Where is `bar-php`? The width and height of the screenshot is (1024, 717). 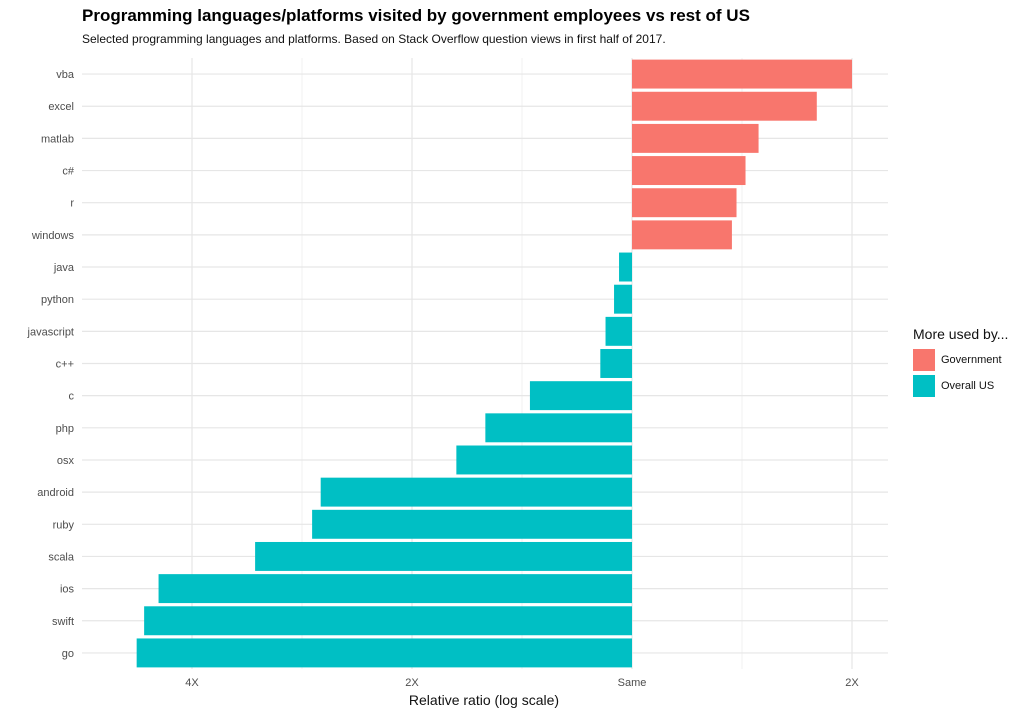 bar-php is located at coordinates (558, 428).